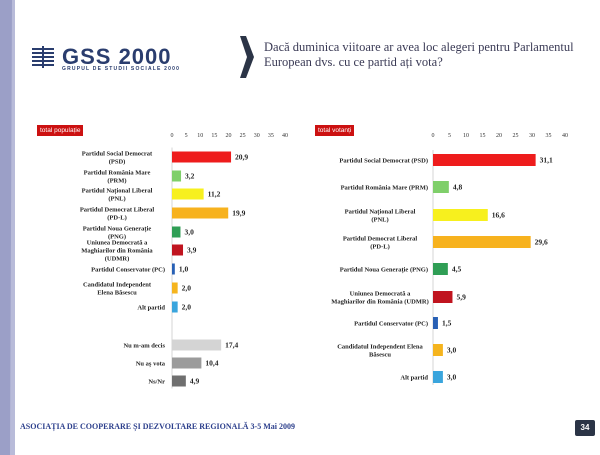 This screenshot has width=600, height=455. What do you see at coordinates (128, 270) in the screenshot?
I see `left-category-label: Partidul Conservator (PC)` at bounding box center [128, 270].